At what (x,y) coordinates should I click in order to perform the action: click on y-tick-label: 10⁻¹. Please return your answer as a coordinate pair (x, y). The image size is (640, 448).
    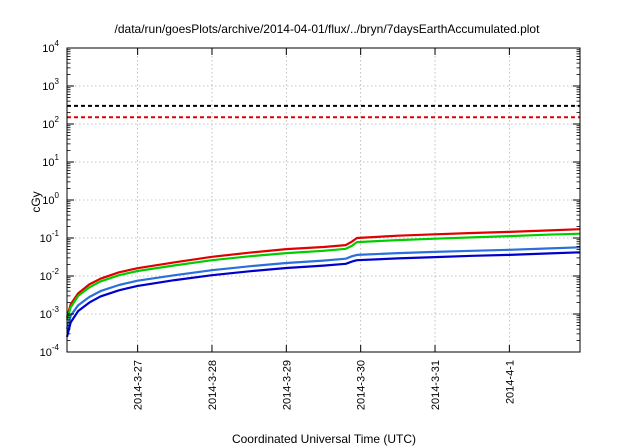
    Looking at the image, I should click on (50, 237).